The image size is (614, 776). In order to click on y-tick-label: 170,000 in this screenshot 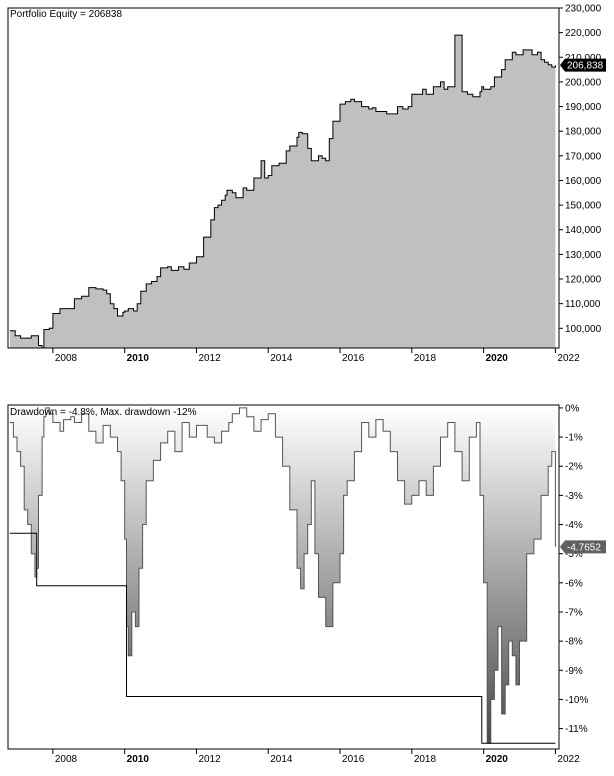, I will do `click(583, 156)`.